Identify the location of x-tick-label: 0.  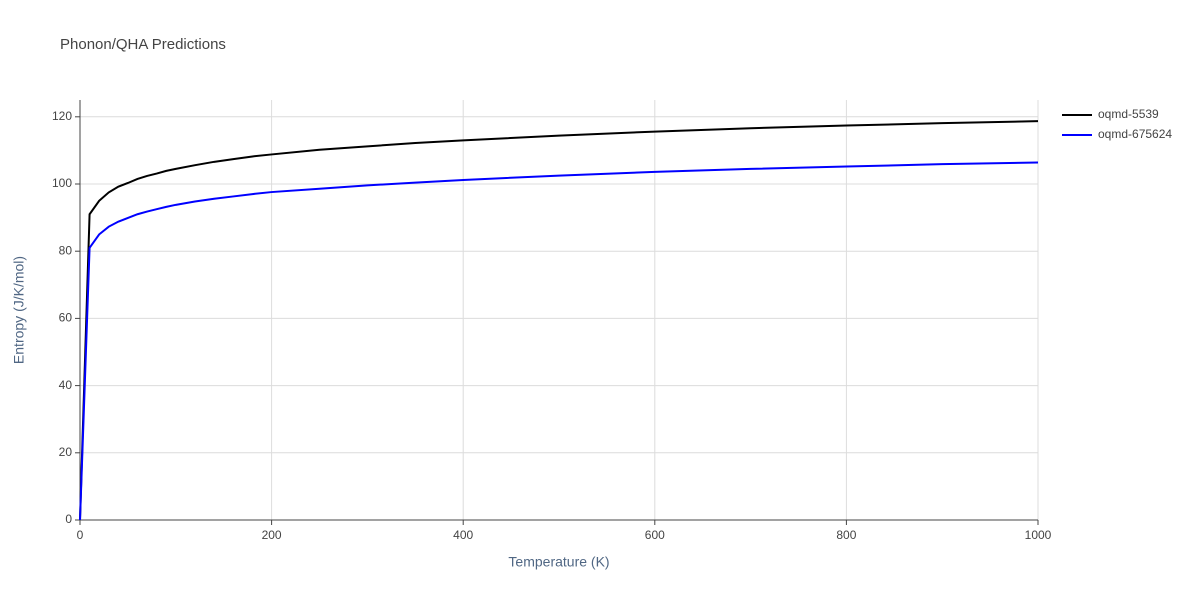
(80, 535).